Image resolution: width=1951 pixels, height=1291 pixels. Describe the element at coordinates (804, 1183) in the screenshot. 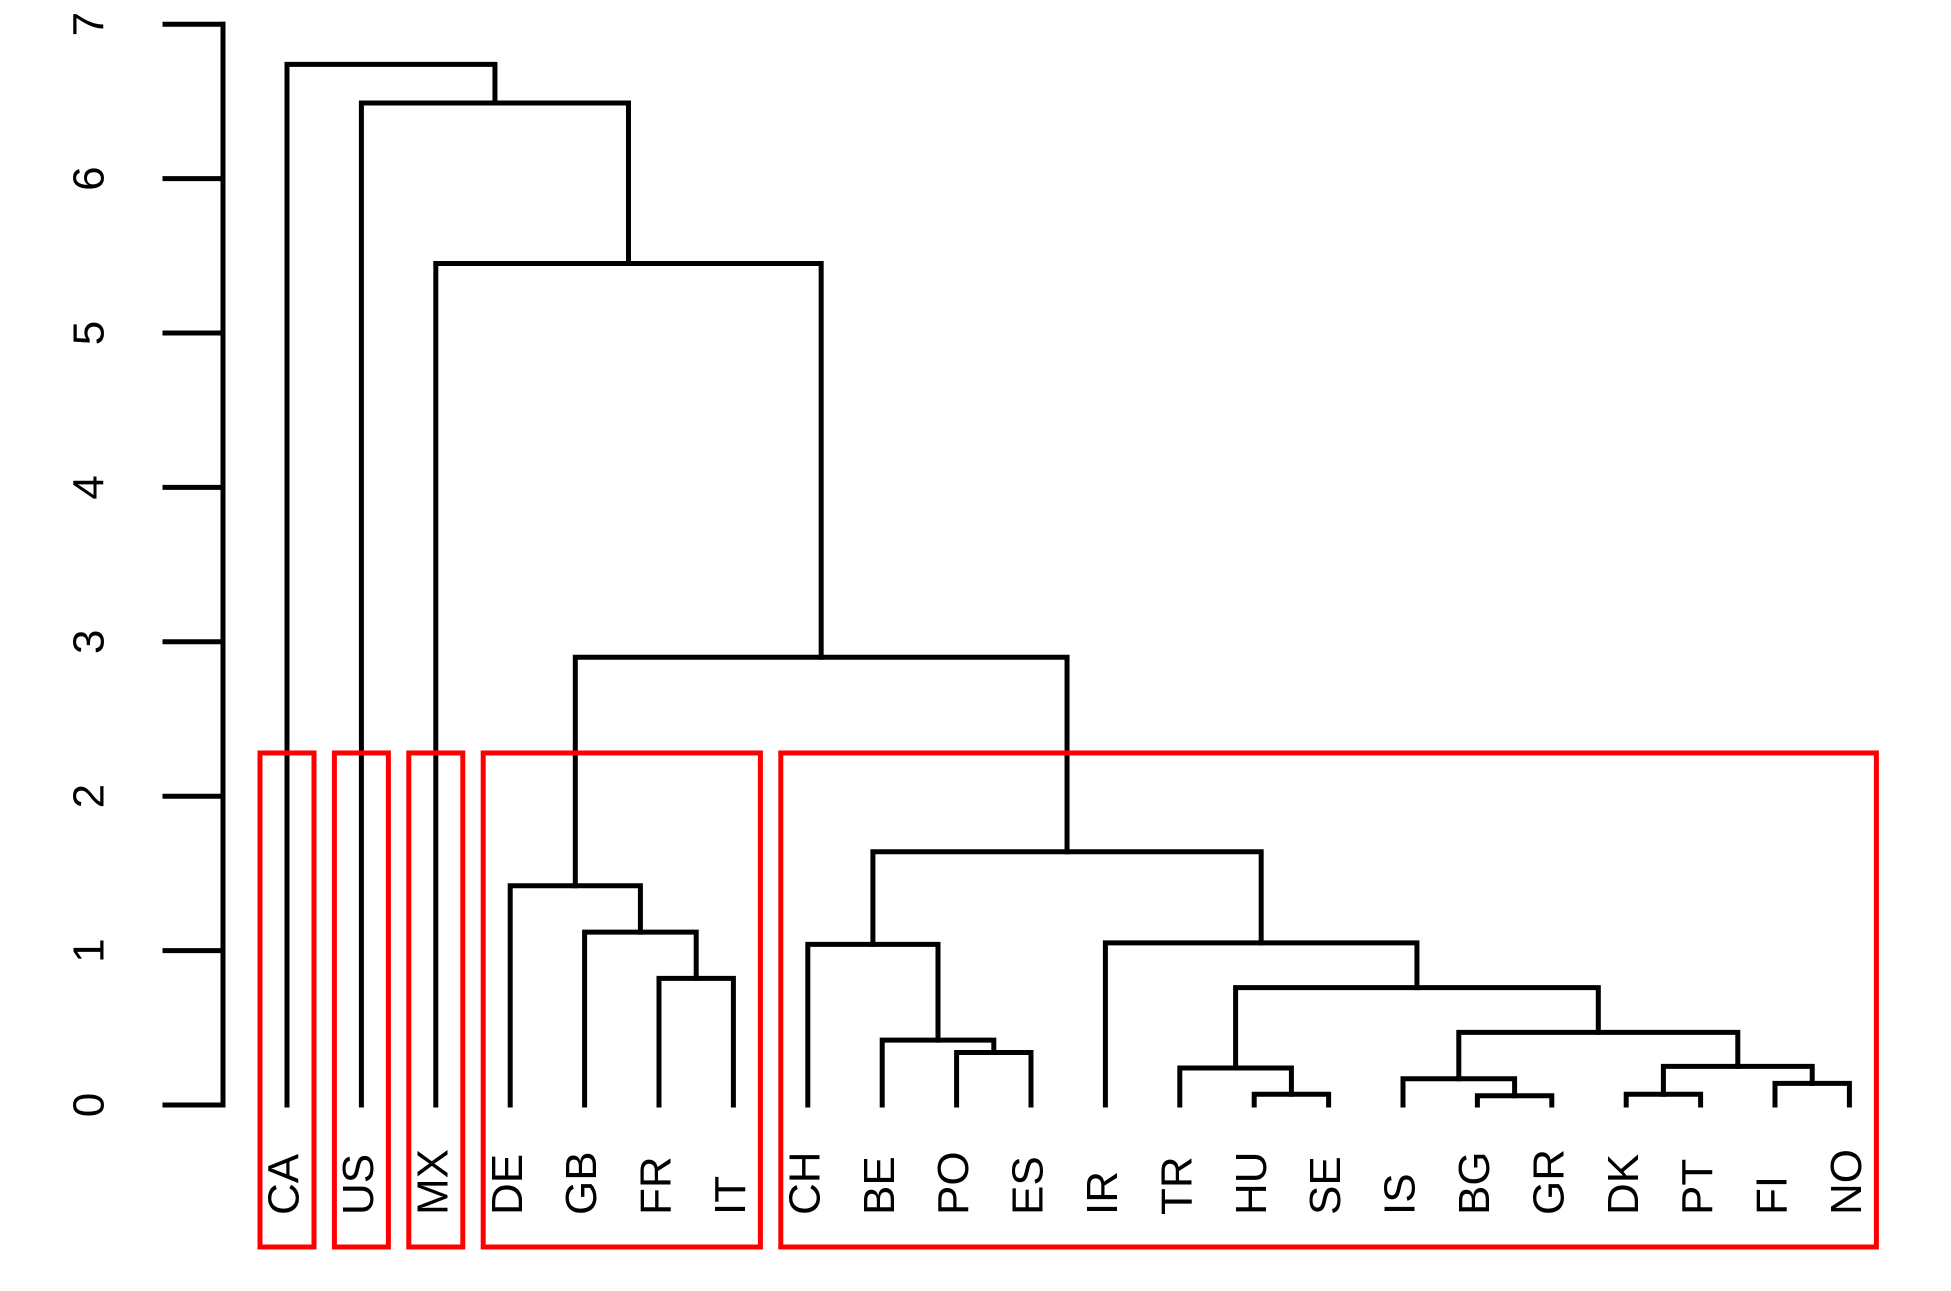

I see `leaf-label-ch: CH` at that location.